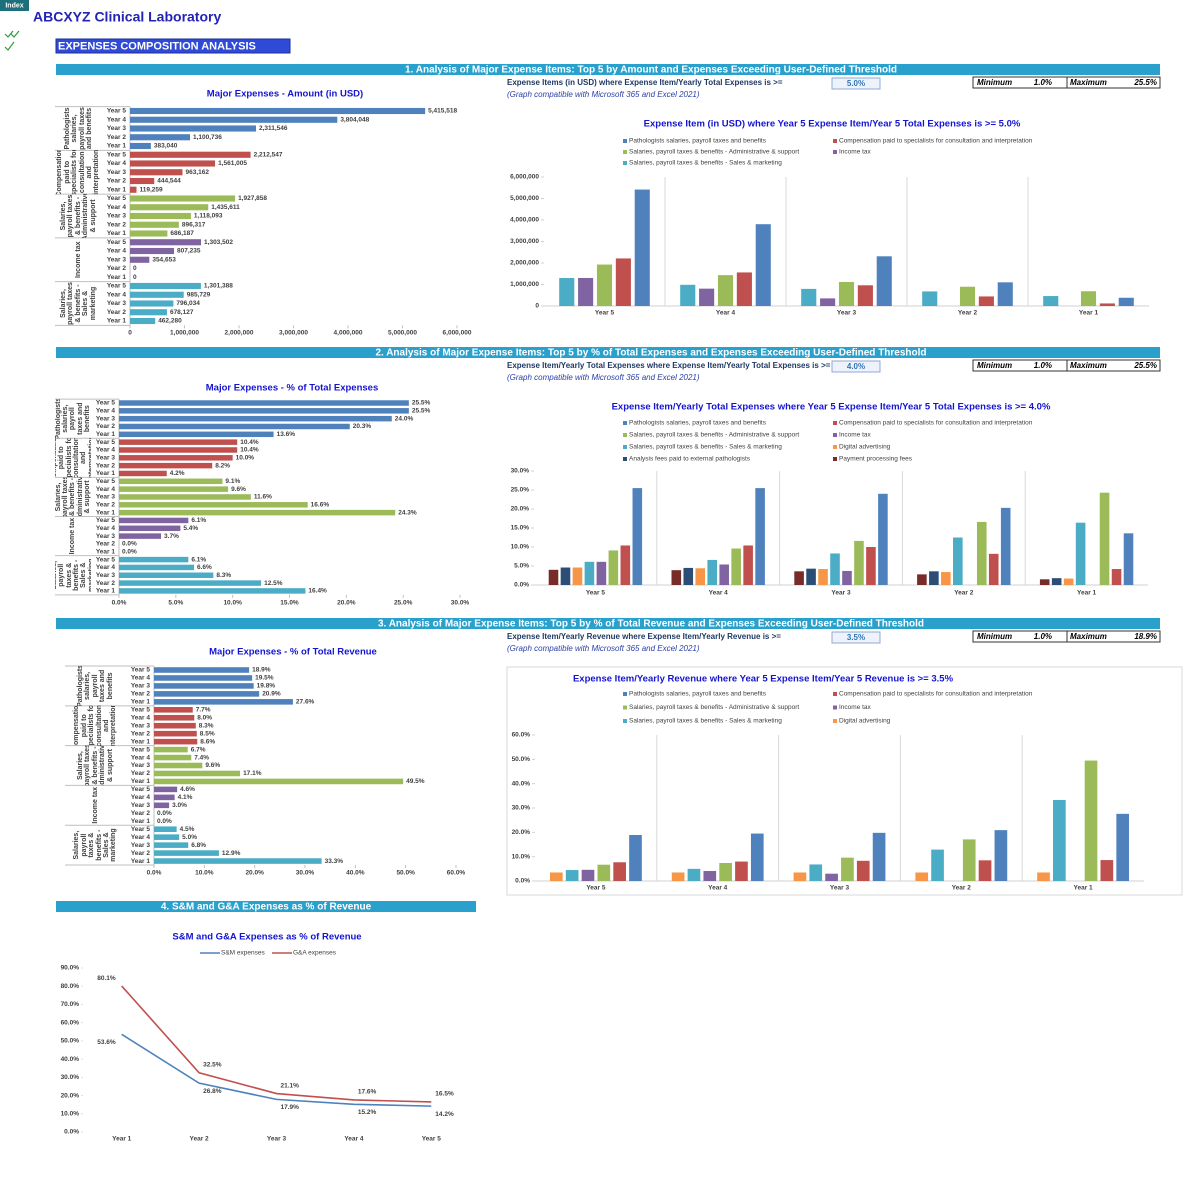  Describe the element at coordinates (521, 808) in the screenshot. I see `y-tick-label: 30.0%` at that location.